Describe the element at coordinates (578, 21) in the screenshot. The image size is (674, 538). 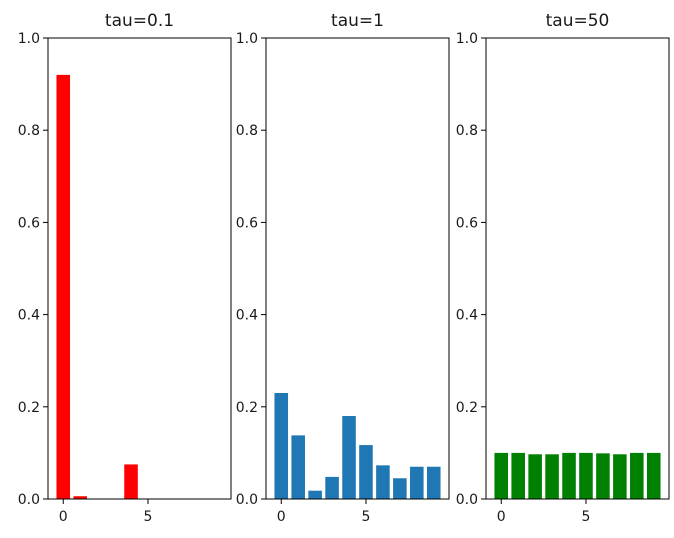
I see `subplot-title: tau=50` at that location.